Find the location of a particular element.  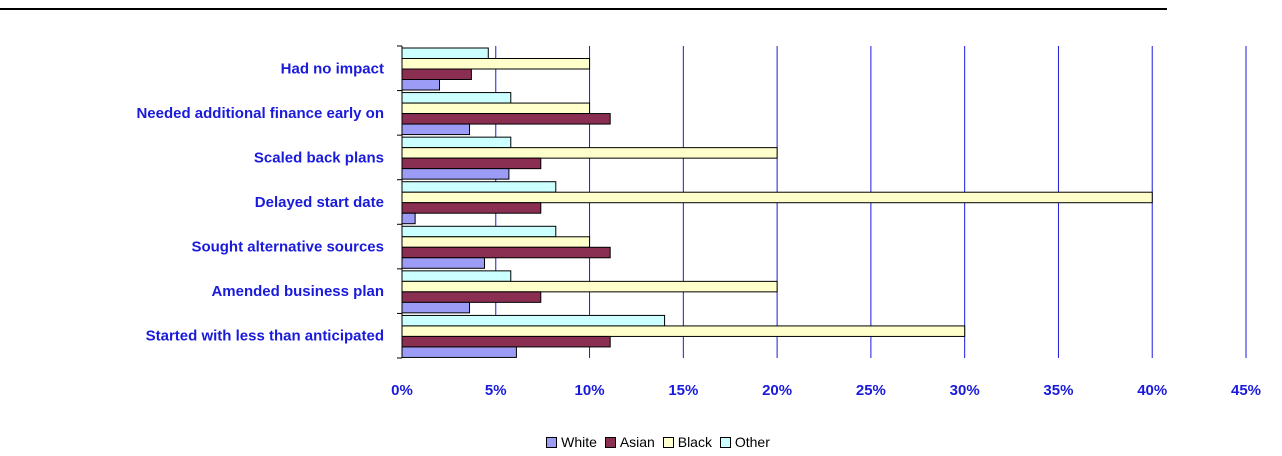

legend-label-asian: Asian is located at coordinates (637, 442).